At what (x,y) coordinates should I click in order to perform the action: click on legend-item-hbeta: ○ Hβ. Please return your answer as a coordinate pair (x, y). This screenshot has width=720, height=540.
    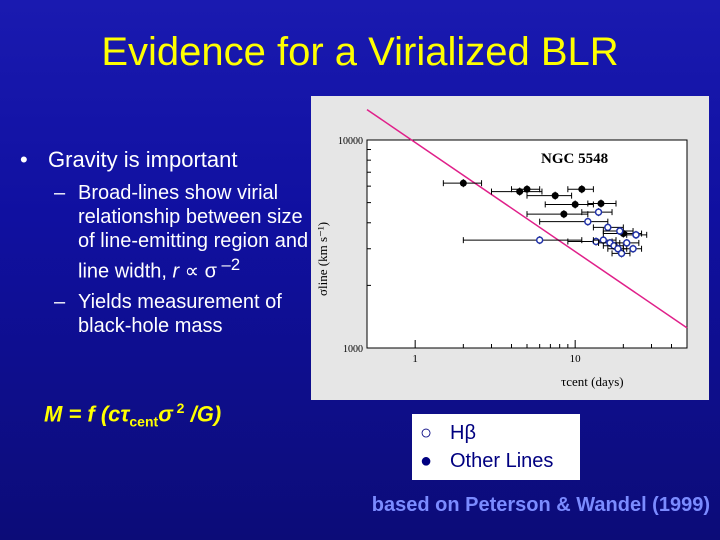
    Looking at the image, I should click on (448, 433).